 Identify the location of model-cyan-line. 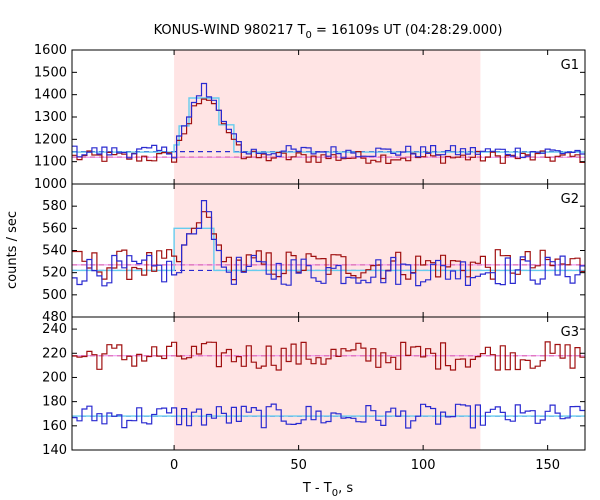
(328, 125).